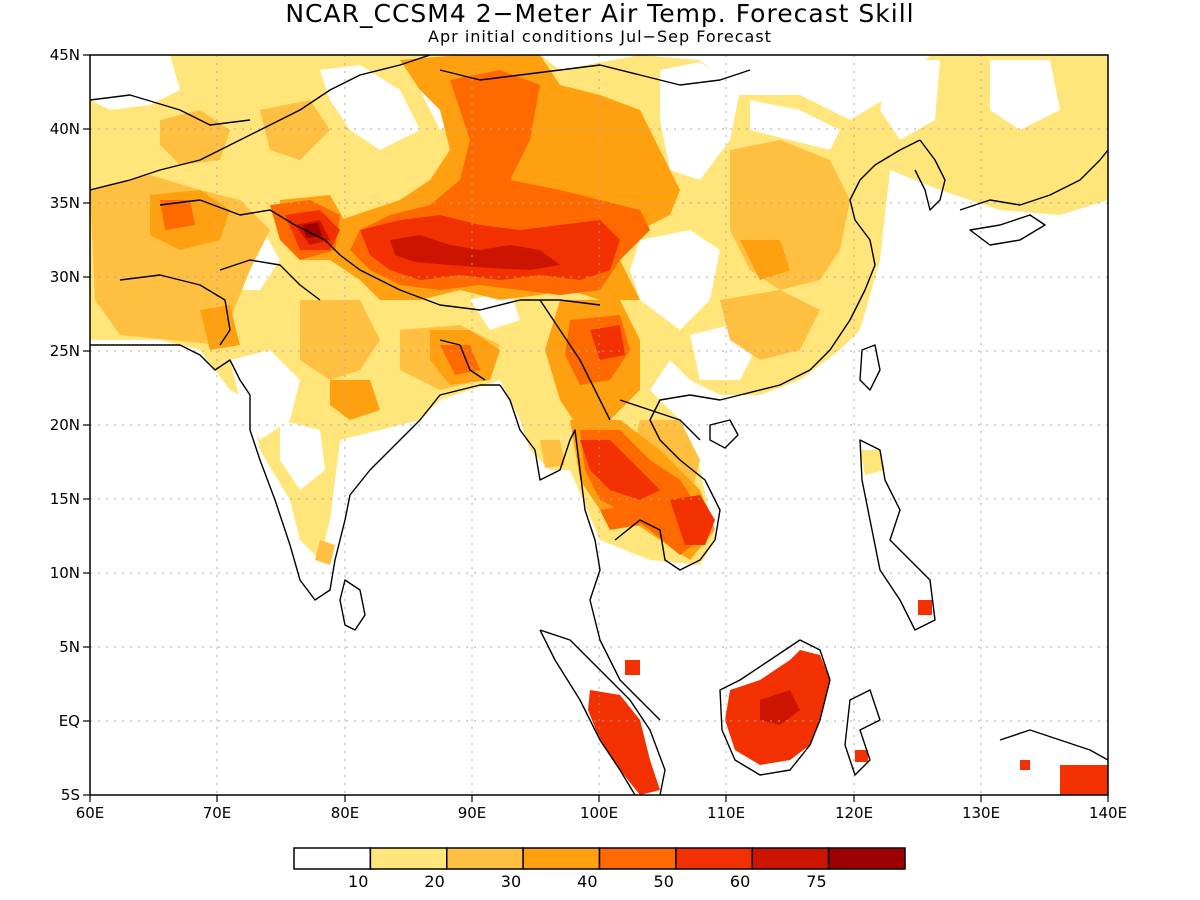 The image size is (1200, 900). I want to click on lat-label: 25N, so click(65, 351).